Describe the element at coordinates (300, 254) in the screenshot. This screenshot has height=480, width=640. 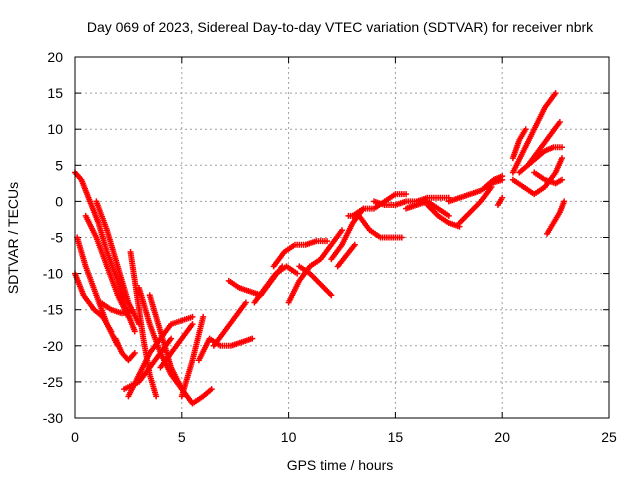
I see `series-arc19` at that location.